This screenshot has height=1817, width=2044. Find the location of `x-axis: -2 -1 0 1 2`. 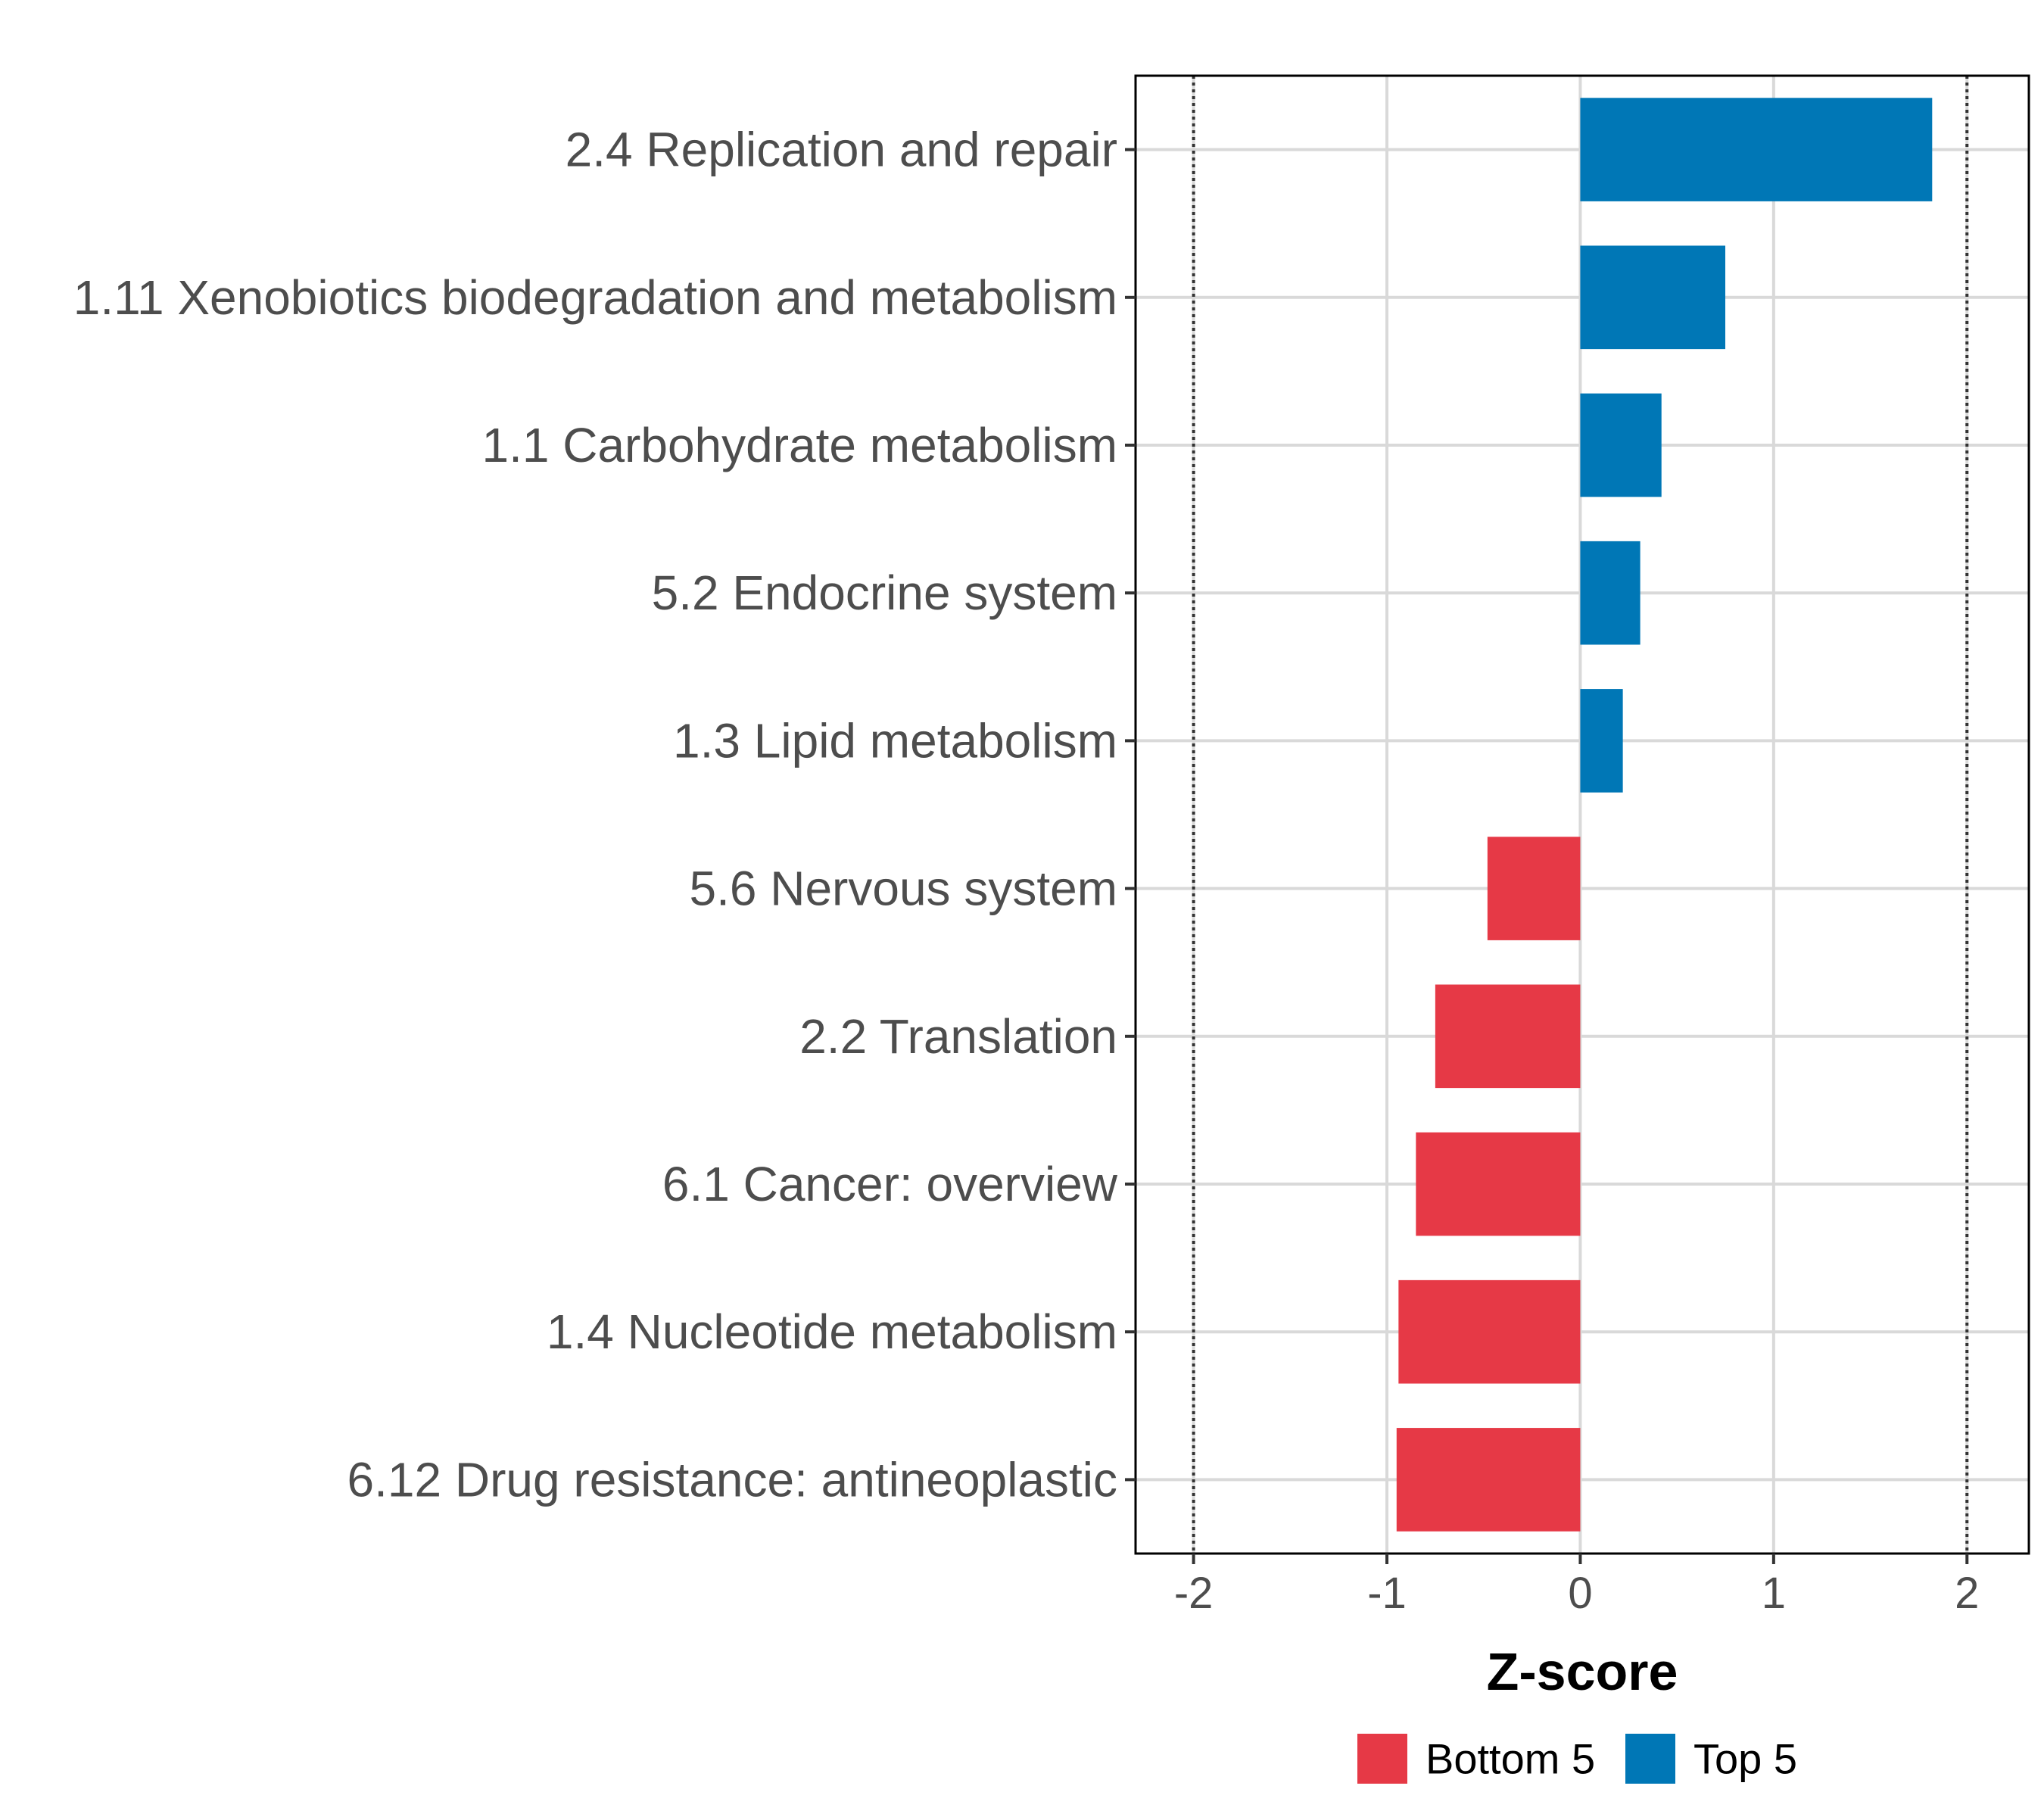

x-axis: -2 -1 0 1 2 is located at coordinates (1577, 1586).